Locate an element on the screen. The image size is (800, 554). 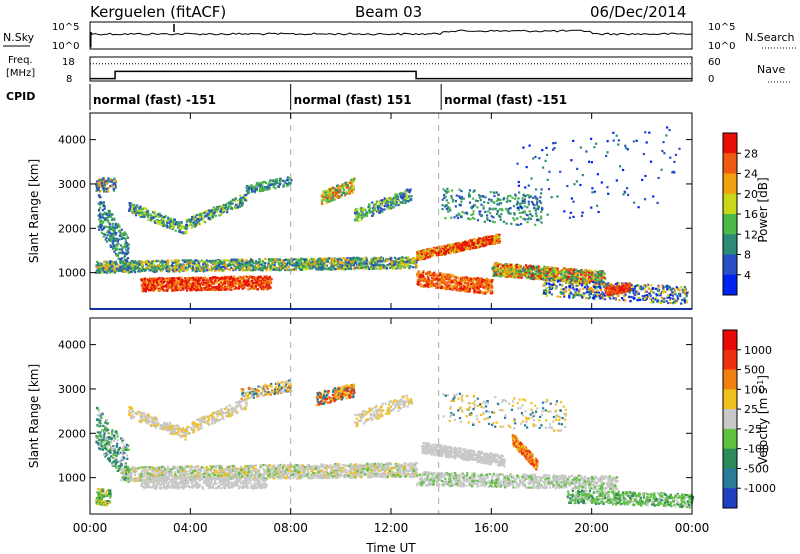
nsearch-ytick-top: 10^5 is located at coordinates (721, 27).